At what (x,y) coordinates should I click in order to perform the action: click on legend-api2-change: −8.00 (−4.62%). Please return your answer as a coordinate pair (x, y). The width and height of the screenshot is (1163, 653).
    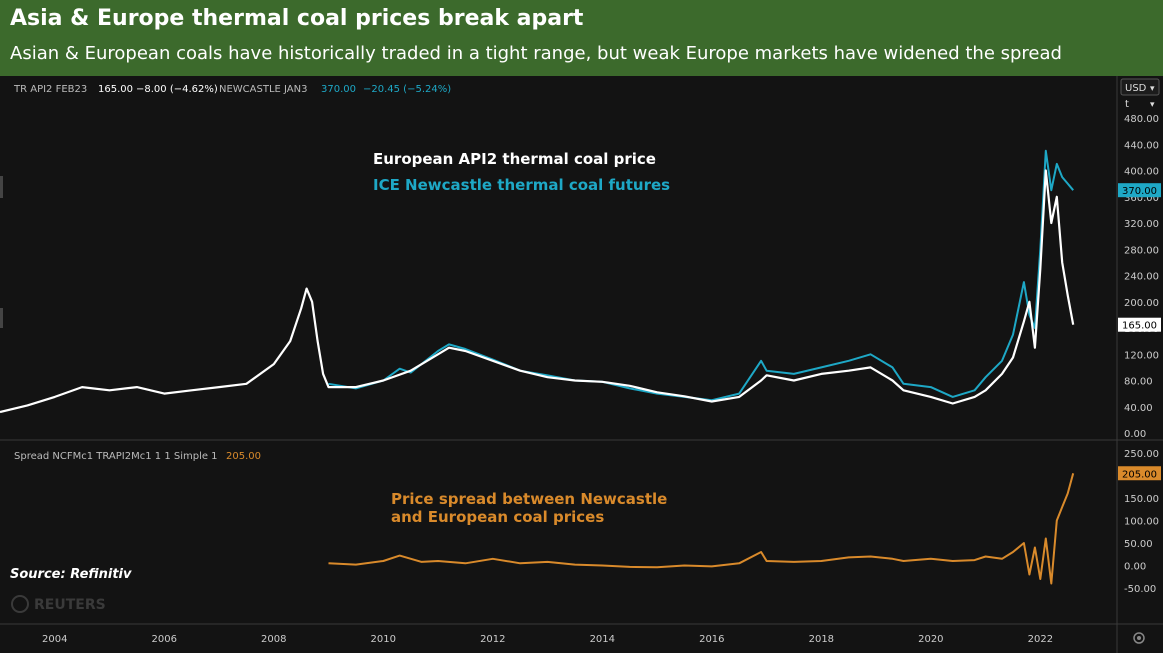
    Looking at the image, I should click on (177, 89).